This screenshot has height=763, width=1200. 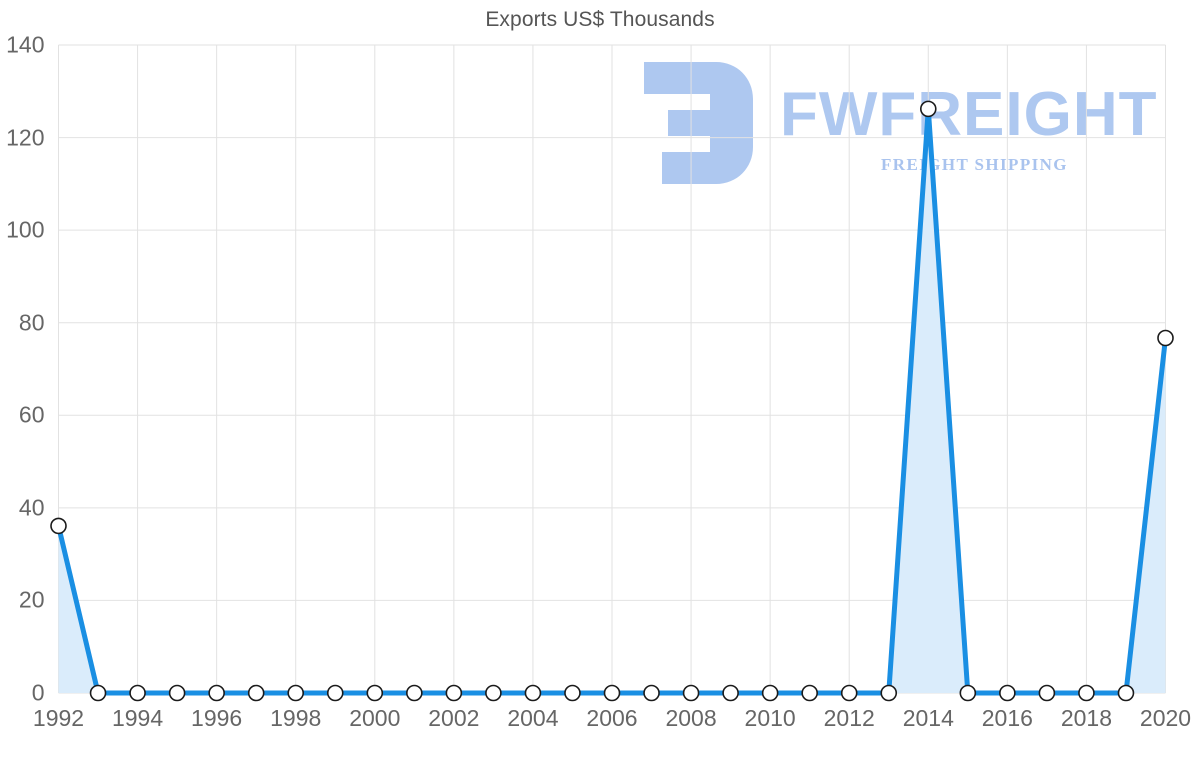 What do you see at coordinates (691, 718) in the screenshot?
I see `x-axis-tick-label: 2008` at bounding box center [691, 718].